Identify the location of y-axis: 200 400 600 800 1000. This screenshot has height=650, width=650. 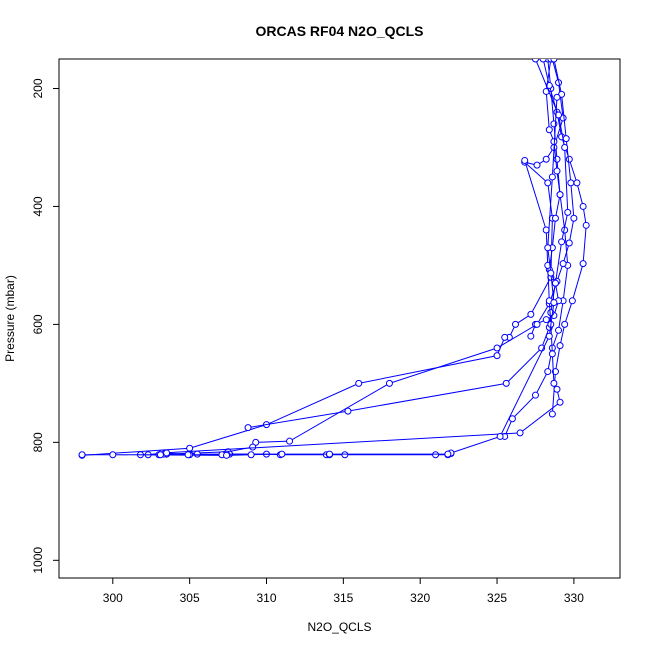
(45, 326).